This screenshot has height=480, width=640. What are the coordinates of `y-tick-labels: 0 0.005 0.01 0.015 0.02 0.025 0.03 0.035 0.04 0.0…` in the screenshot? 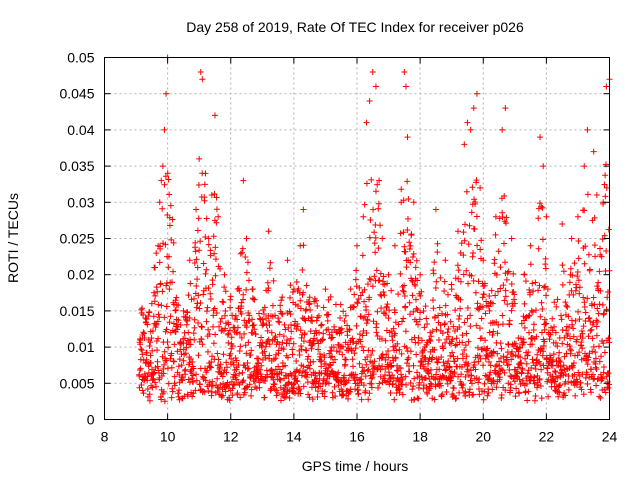 It's located at (76, 239).